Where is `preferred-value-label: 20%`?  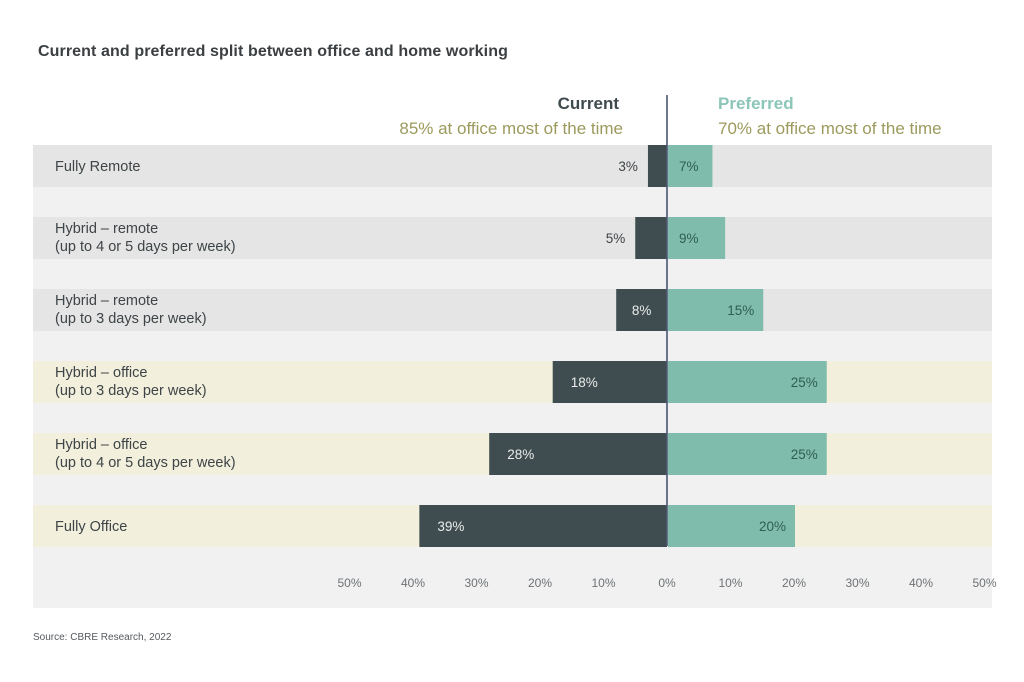
preferred-value-label: 20% is located at coordinates (772, 526).